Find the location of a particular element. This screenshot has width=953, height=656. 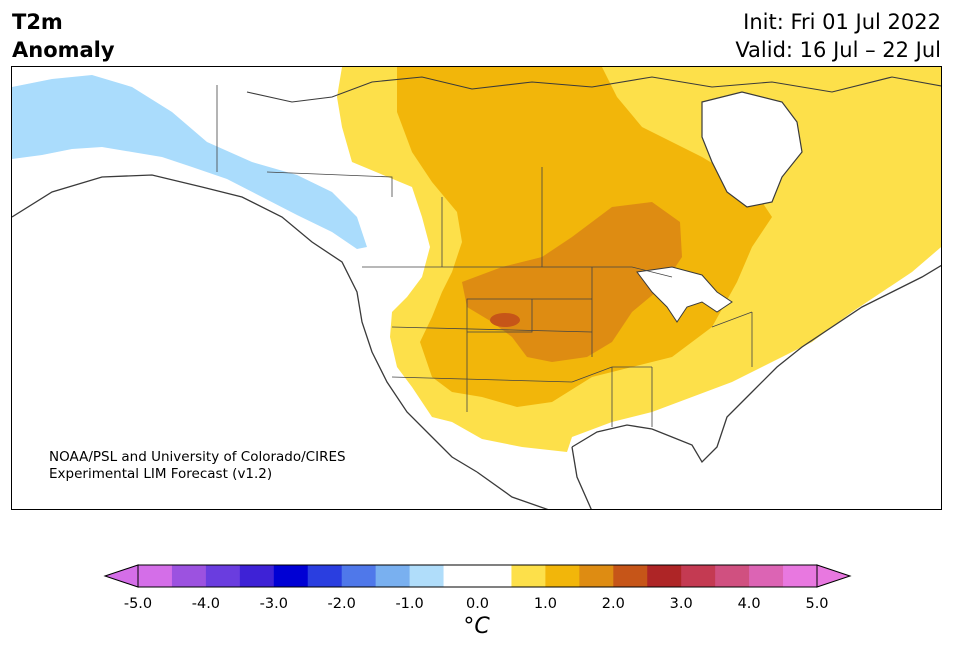

init-date: Init: Fri 01 Jul 2022 is located at coordinates (842, 22).